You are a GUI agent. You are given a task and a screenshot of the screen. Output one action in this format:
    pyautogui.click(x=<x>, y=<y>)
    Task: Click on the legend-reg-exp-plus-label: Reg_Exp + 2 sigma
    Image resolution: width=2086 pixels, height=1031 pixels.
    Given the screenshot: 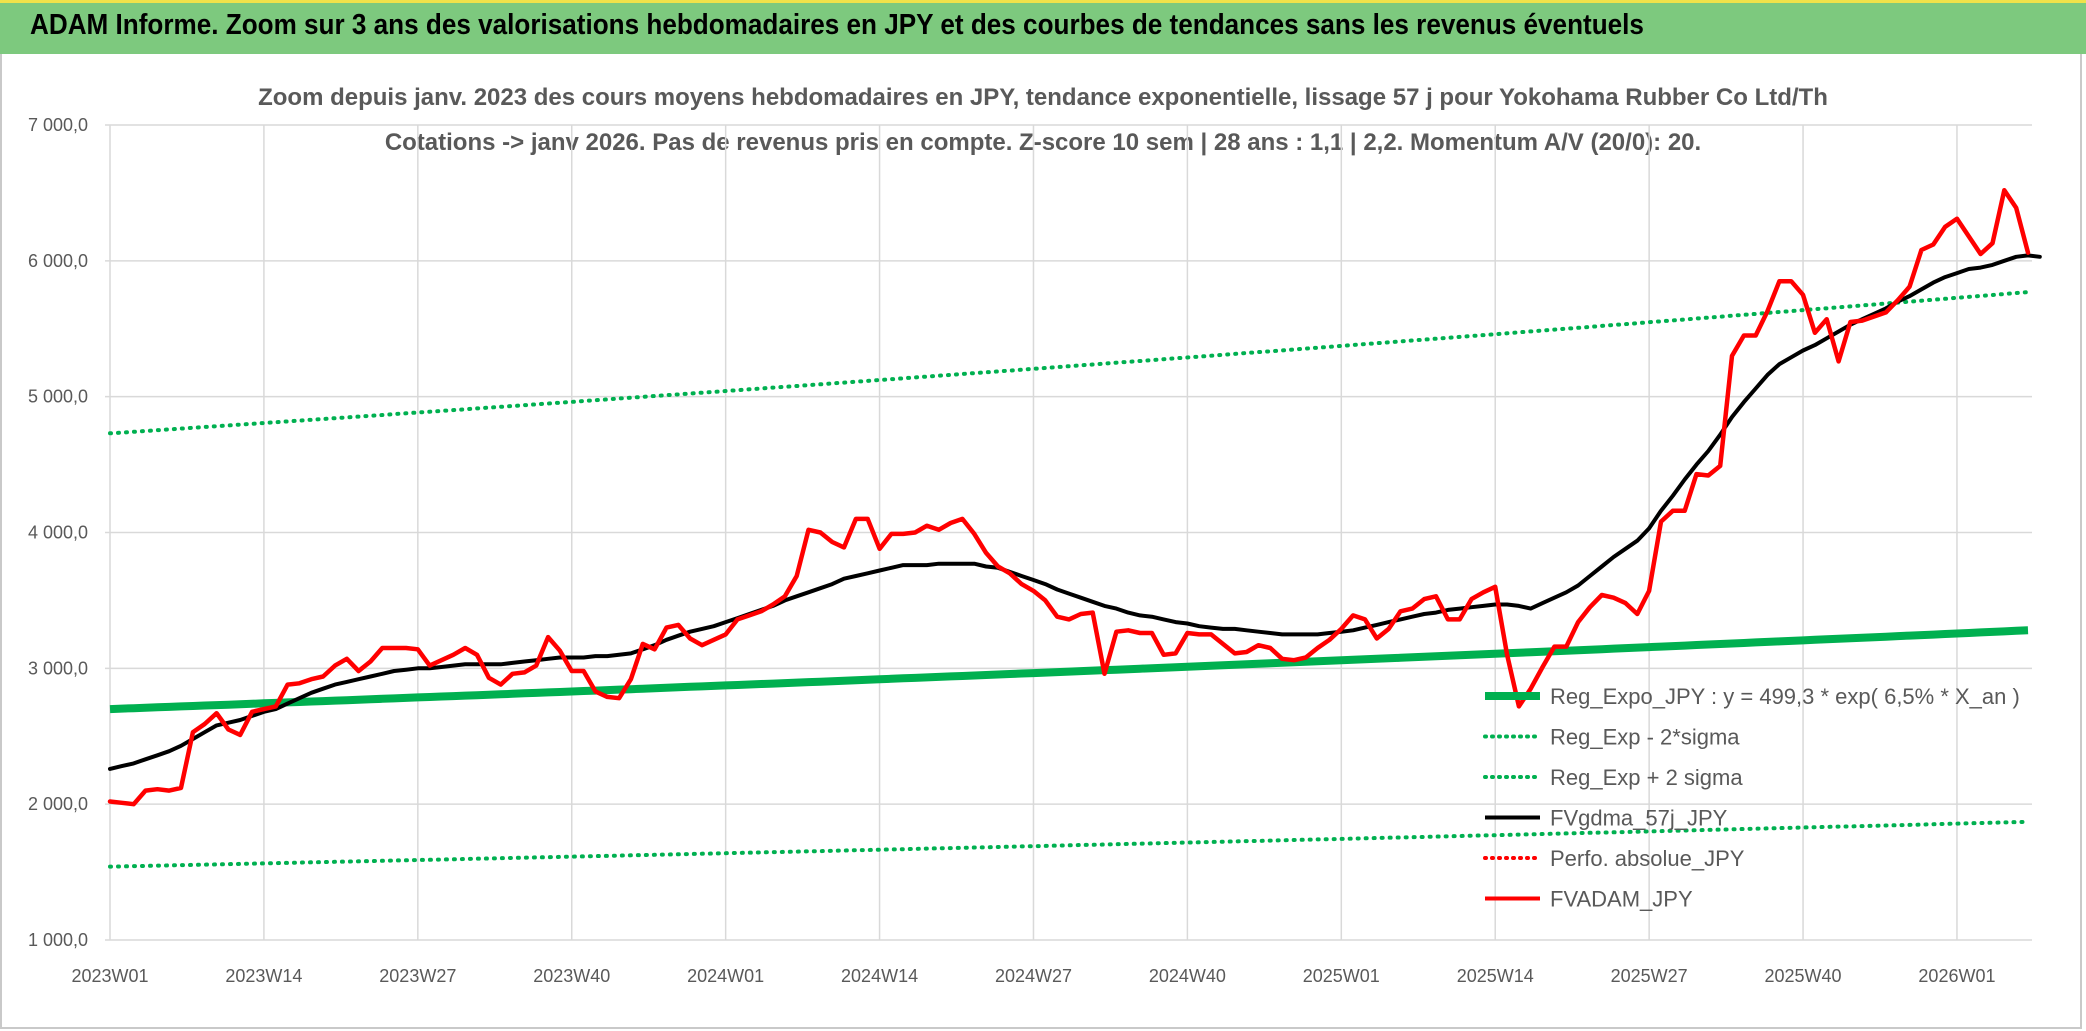 What is the action you would take?
    pyautogui.click(x=1646, y=777)
    